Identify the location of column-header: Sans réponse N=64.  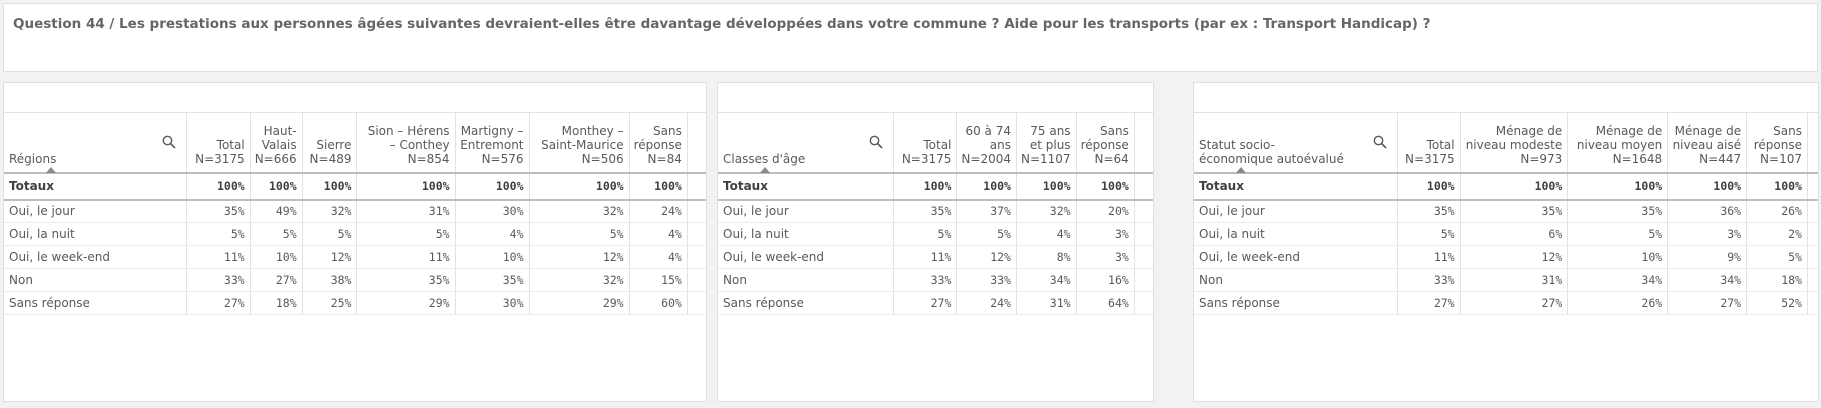
(1105, 143).